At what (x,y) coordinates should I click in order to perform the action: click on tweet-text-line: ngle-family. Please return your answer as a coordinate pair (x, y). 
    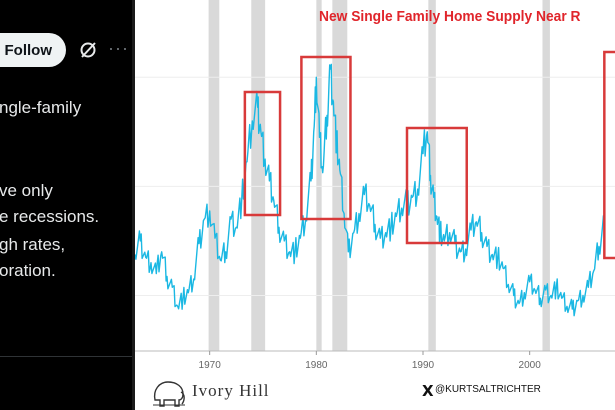
    Looking at the image, I should click on (41, 107).